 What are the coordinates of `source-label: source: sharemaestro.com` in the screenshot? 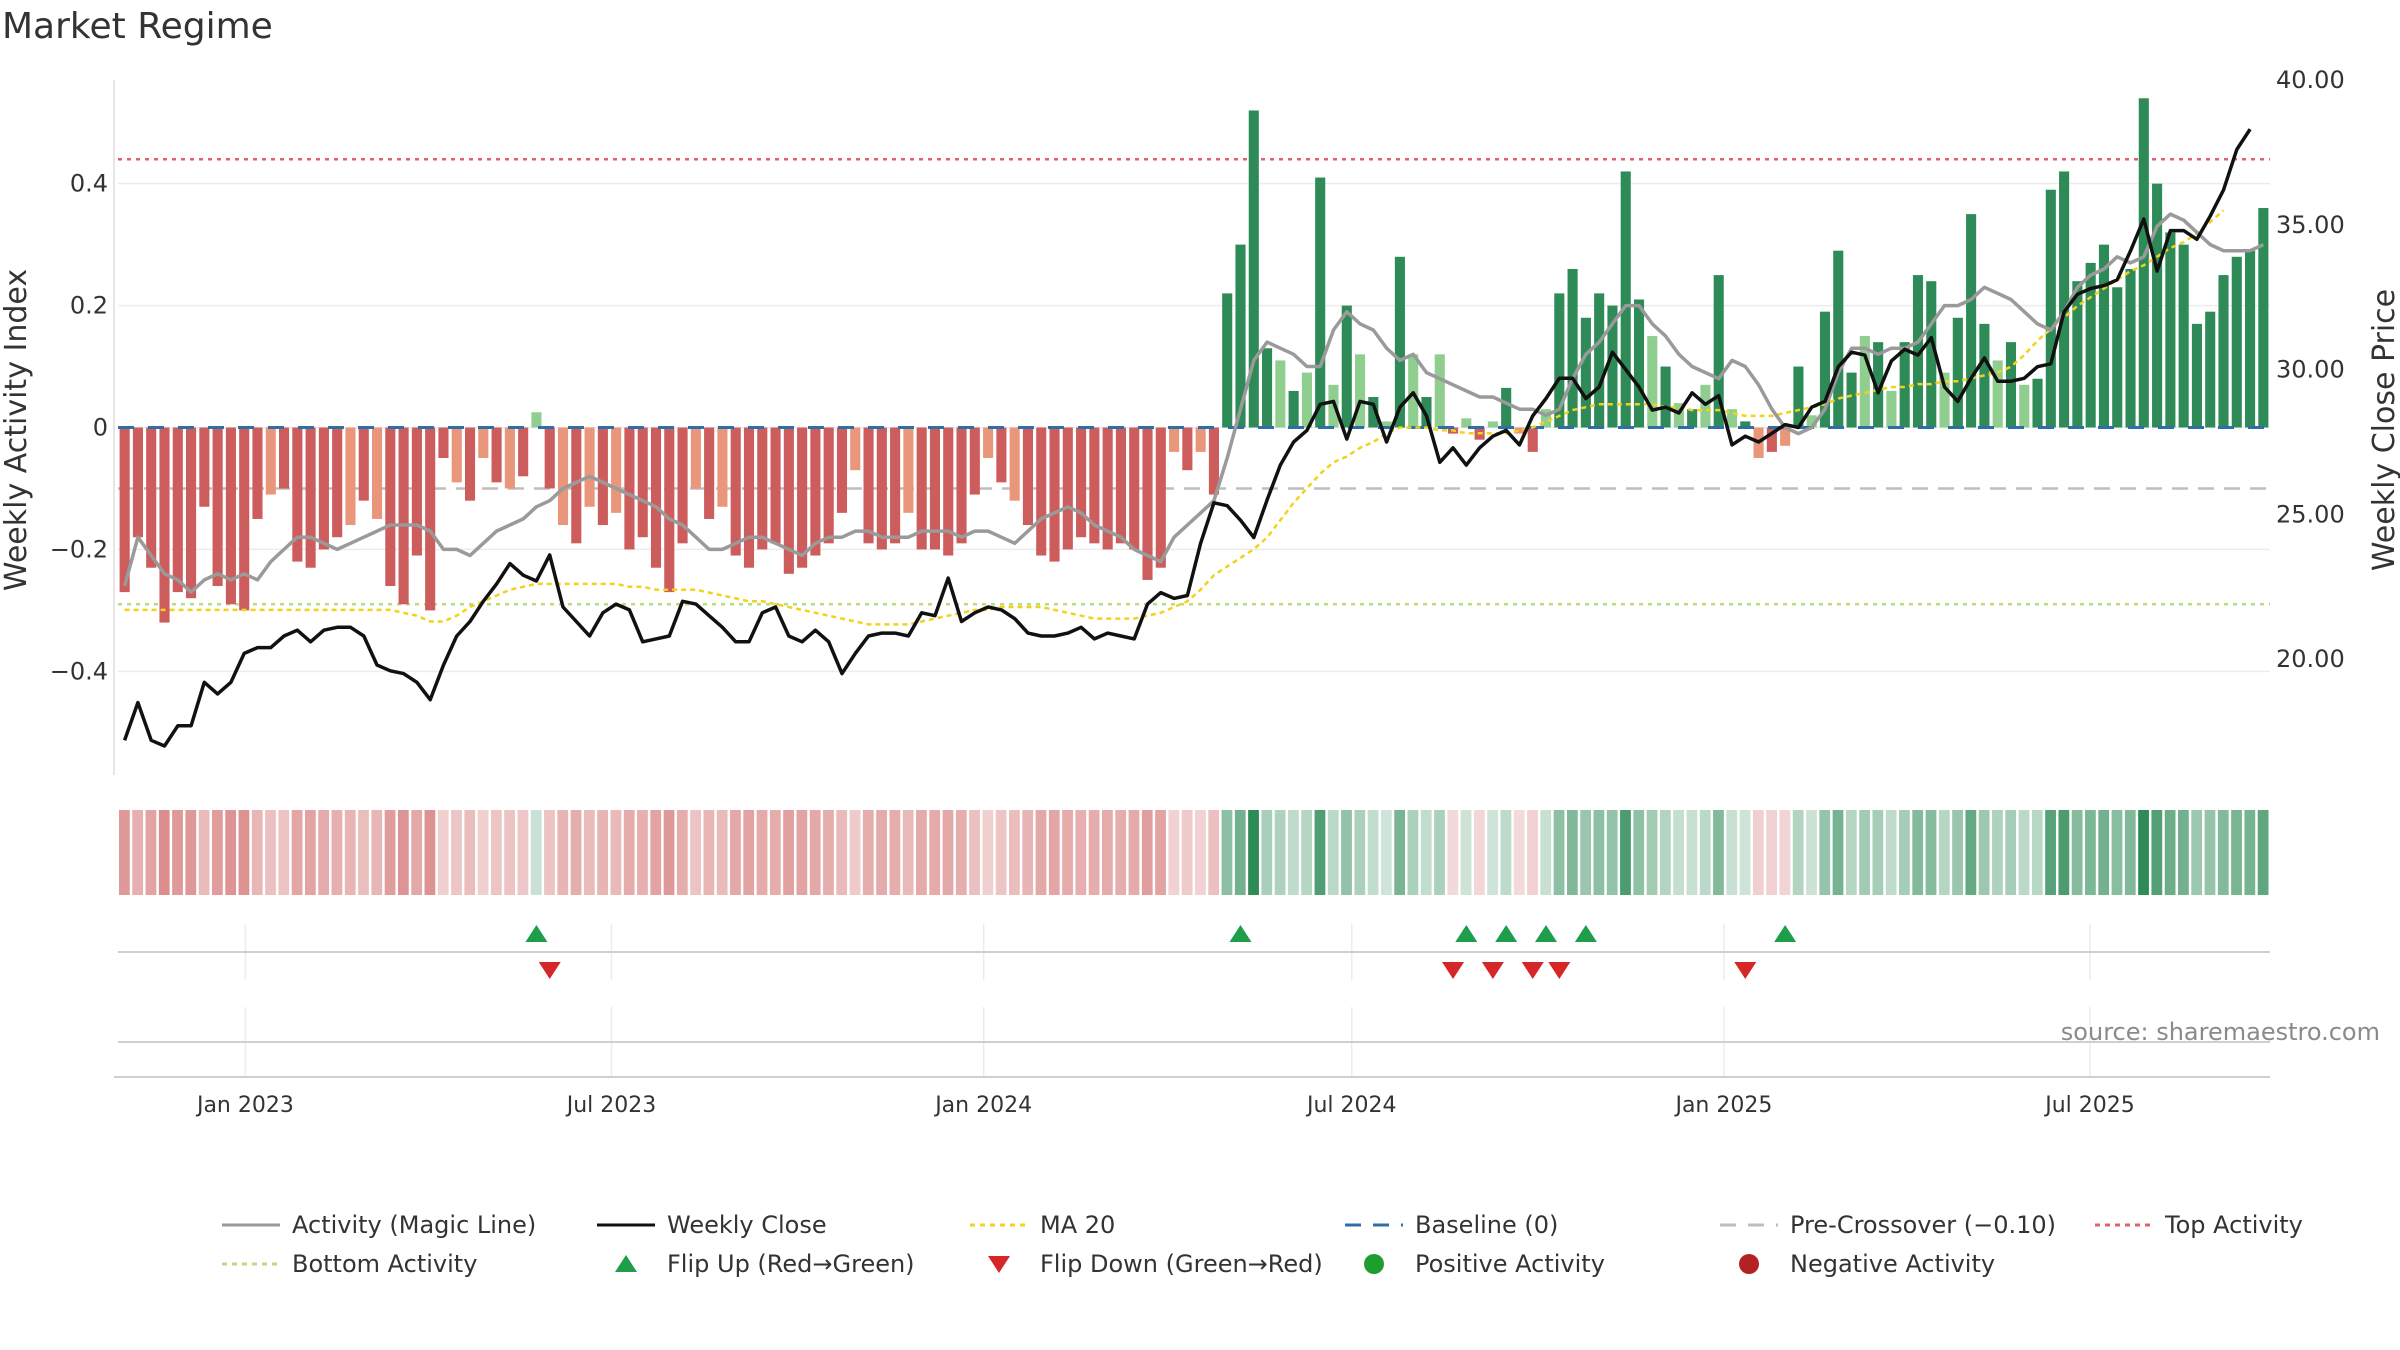 It's located at (2220, 1032).